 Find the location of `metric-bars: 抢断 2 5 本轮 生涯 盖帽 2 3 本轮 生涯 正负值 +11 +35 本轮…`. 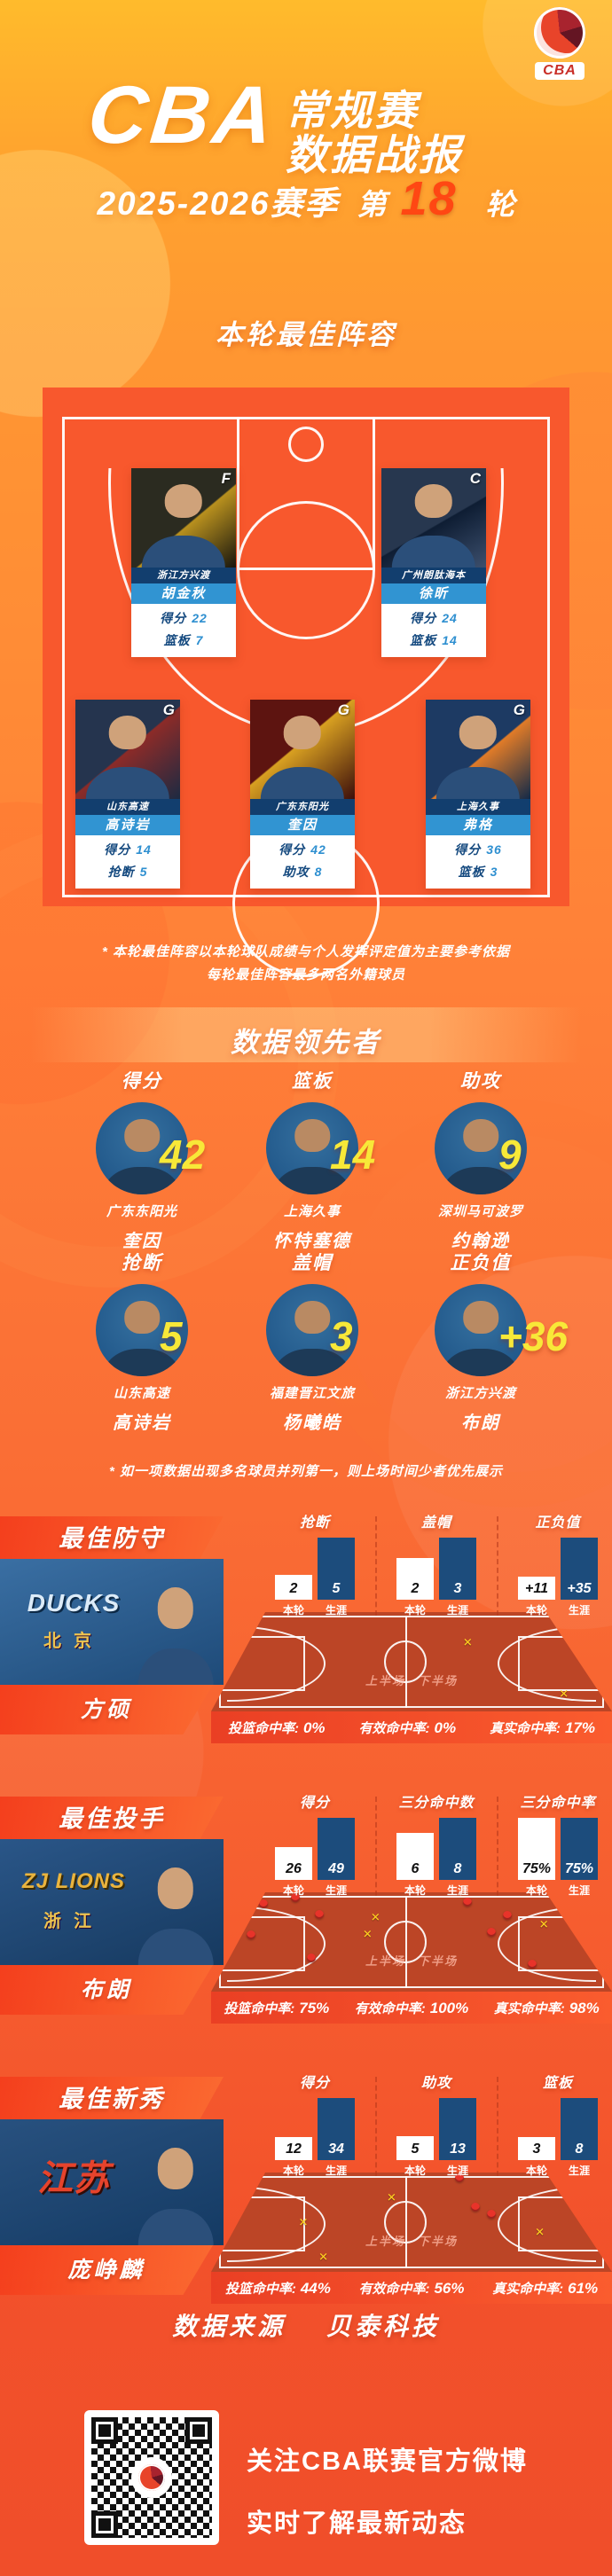

metric-bars: 抢断 2 5 本轮 生涯 盖帽 2 3 本轮 生涯 正负值 +11 +35 本轮… is located at coordinates (436, 1566).